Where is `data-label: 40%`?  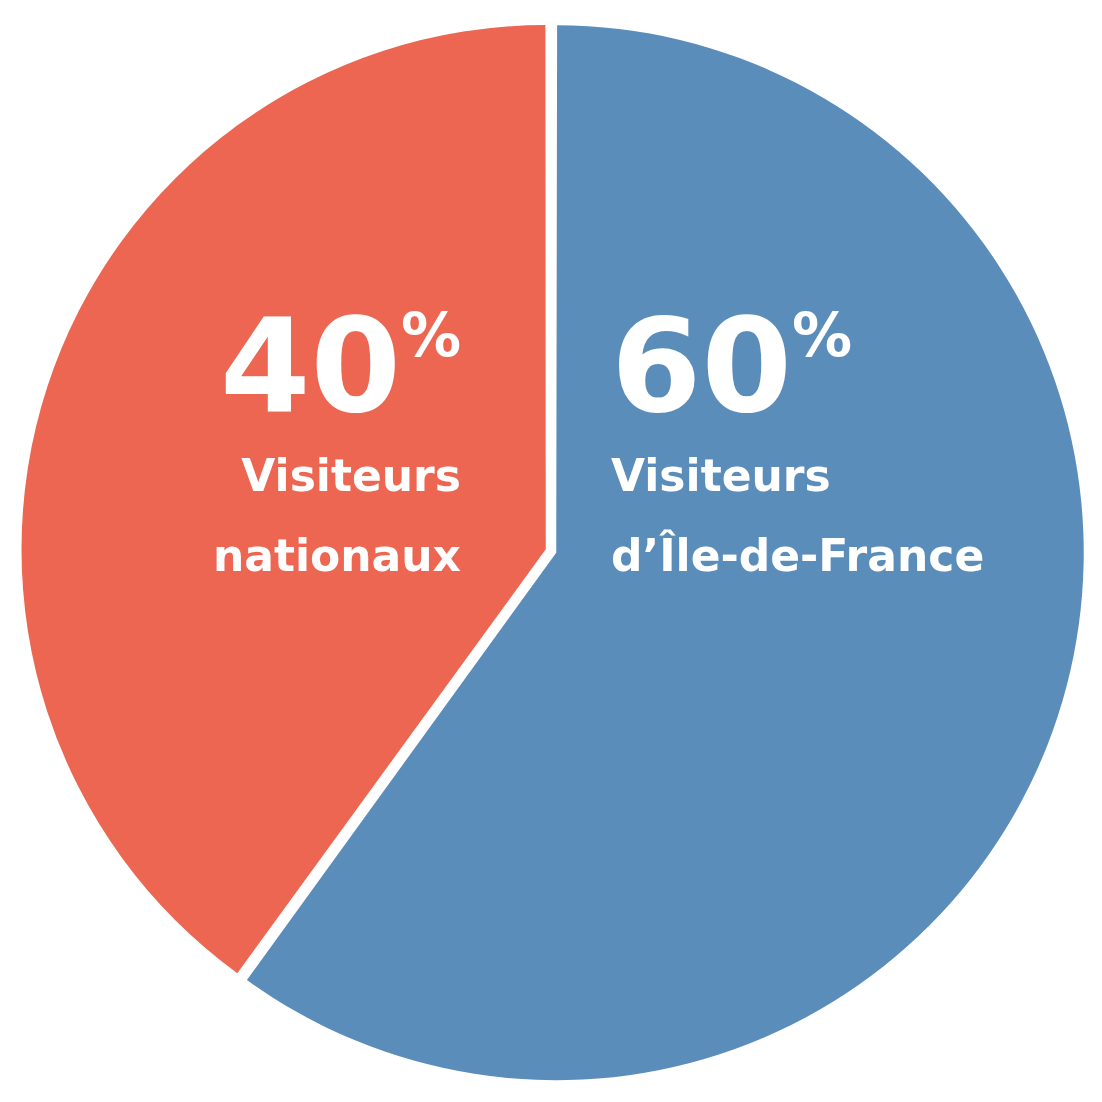 data-label: 40% is located at coordinates (340, 366).